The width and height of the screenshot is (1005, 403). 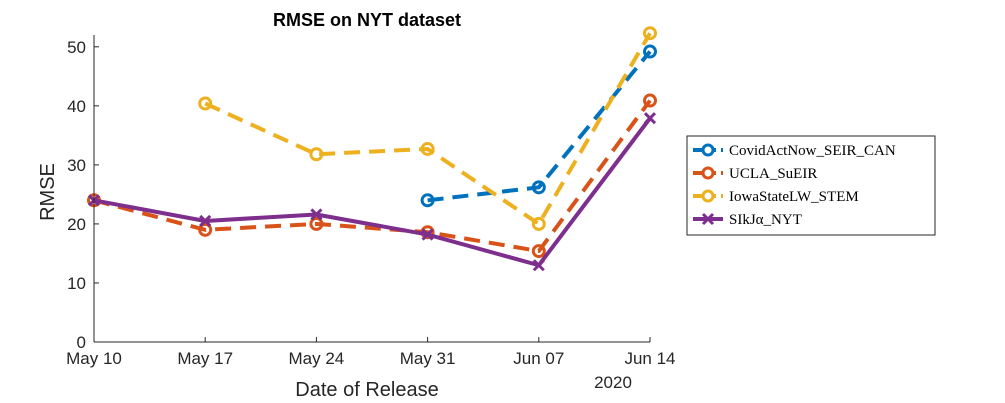 I want to click on y-axis-title: RMSE, so click(x=48, y=192).